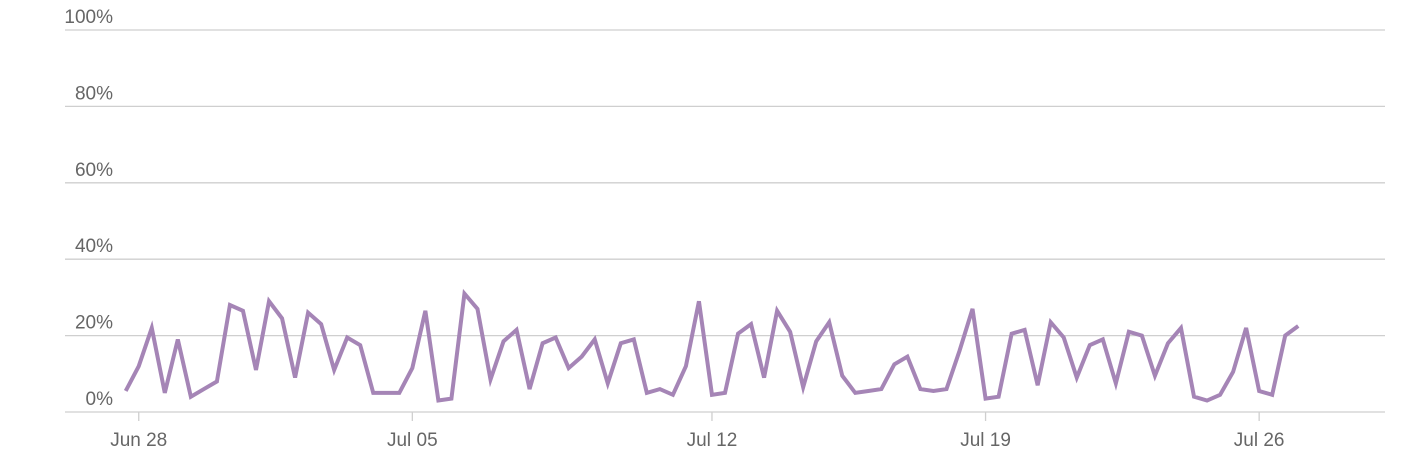 This screenshot has height=464, width=1409. I want to click on y-tick-label: 100%, so click(88, 17).